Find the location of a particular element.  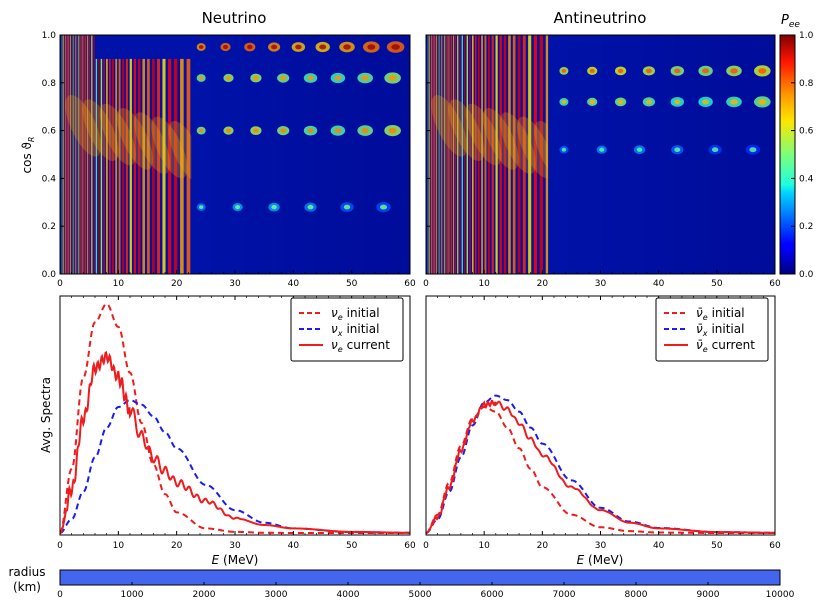

spectra-xtick-label: 40 is located at coordinates (659, 546).